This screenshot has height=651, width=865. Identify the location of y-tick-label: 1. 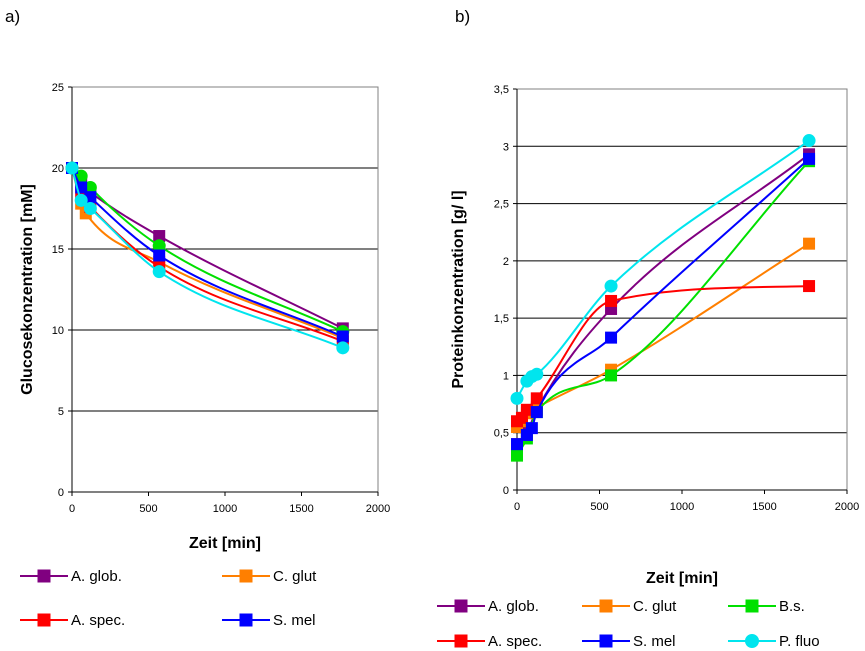
(506, 376).